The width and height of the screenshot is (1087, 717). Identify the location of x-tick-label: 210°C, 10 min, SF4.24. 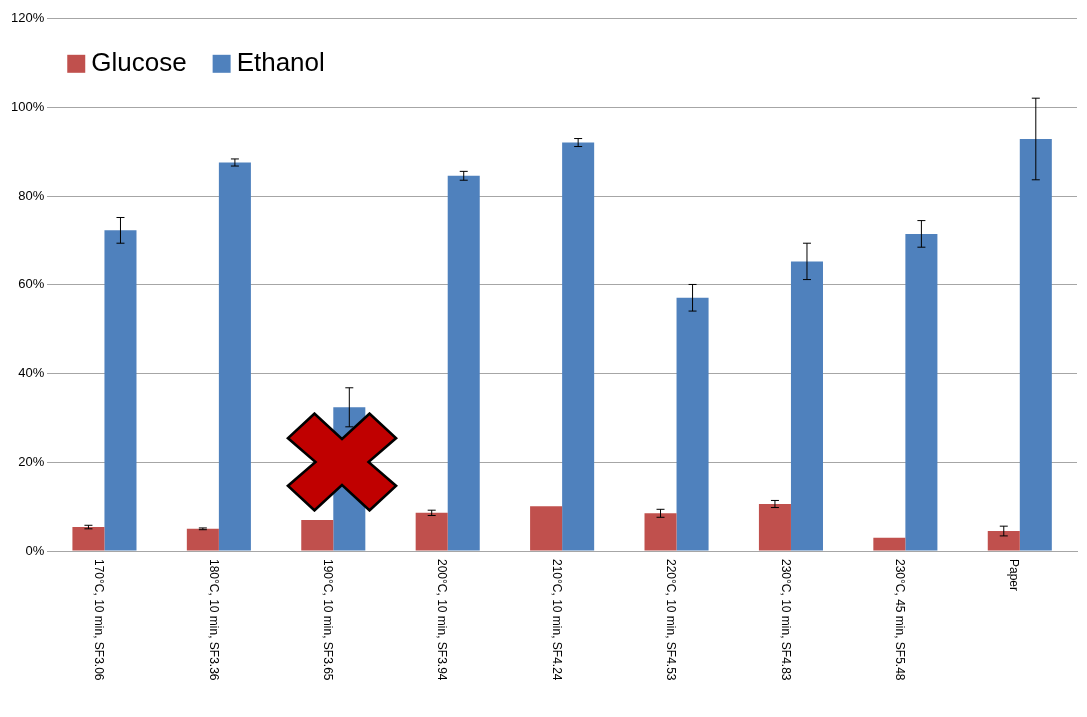
(556, 620).